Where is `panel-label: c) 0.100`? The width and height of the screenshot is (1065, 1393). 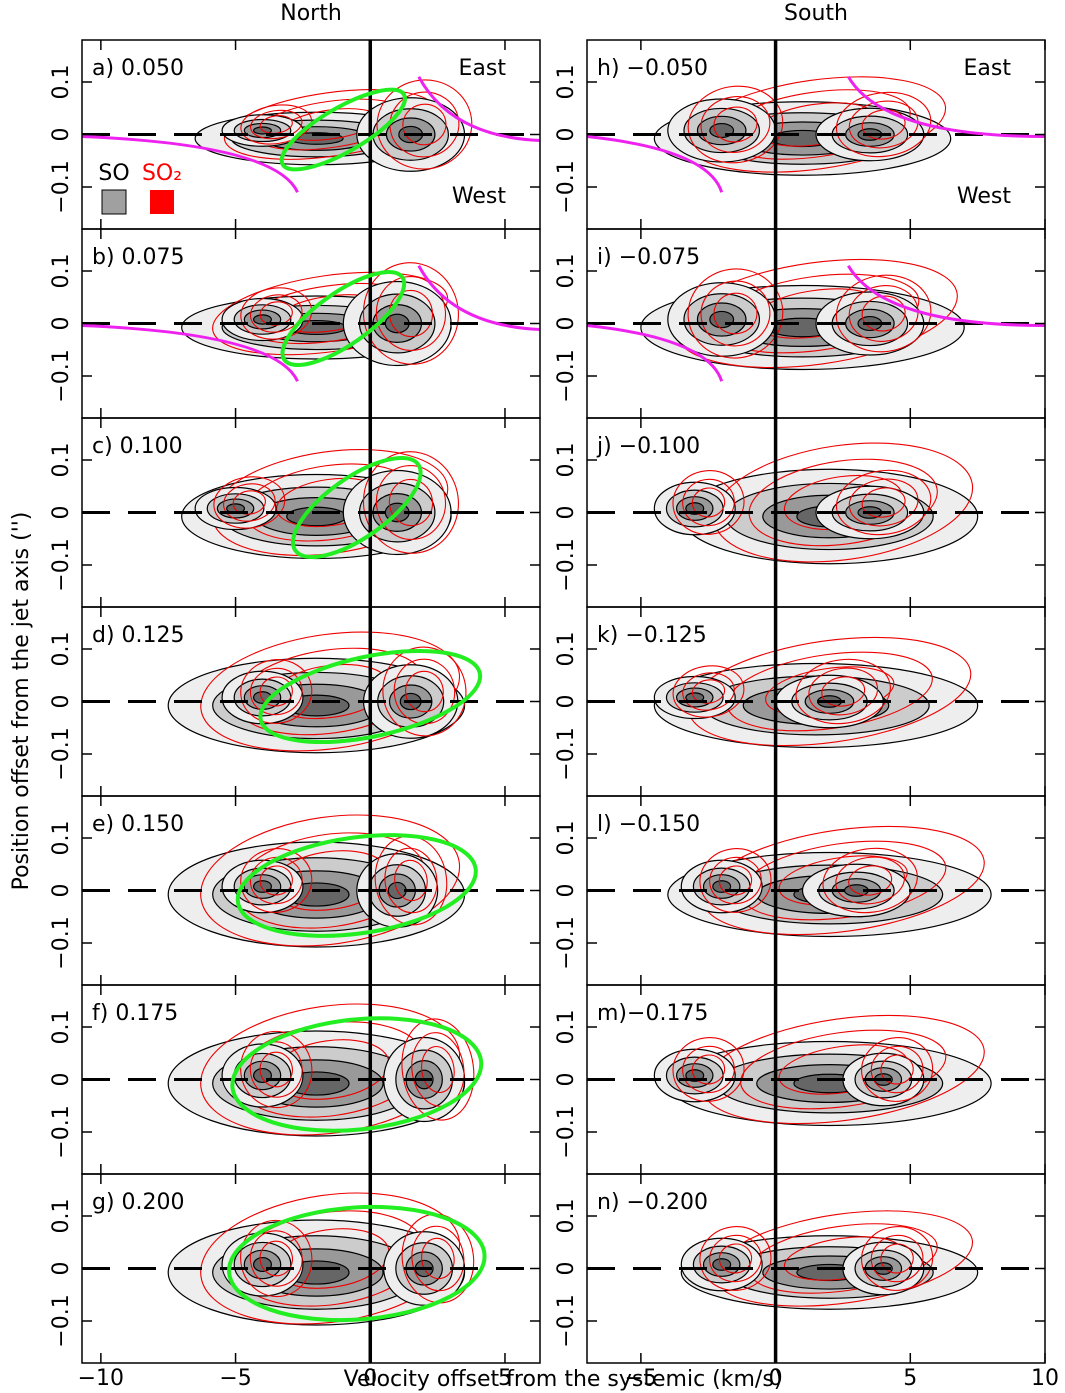
panel-label: c) 0.100 is located at coordinates (137, 446).